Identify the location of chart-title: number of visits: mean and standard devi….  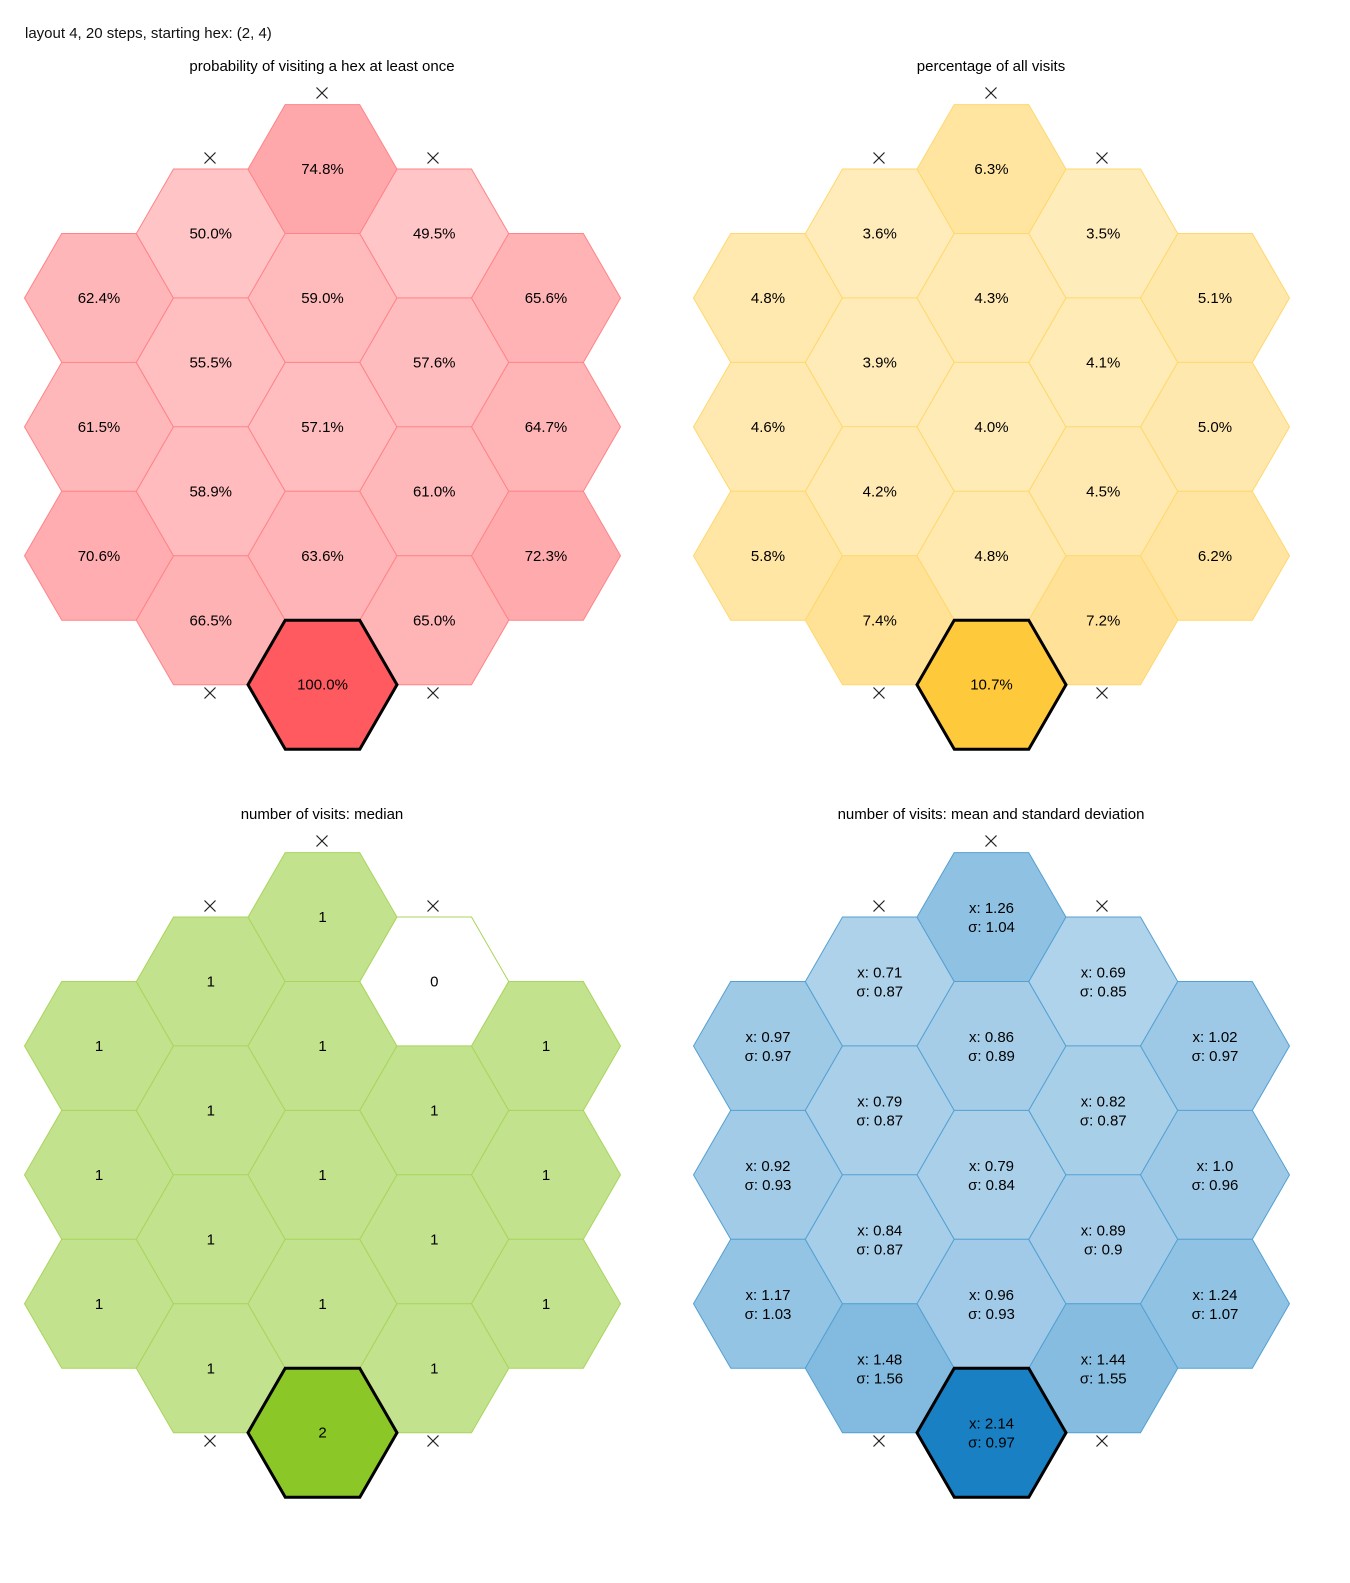
(991, 814).